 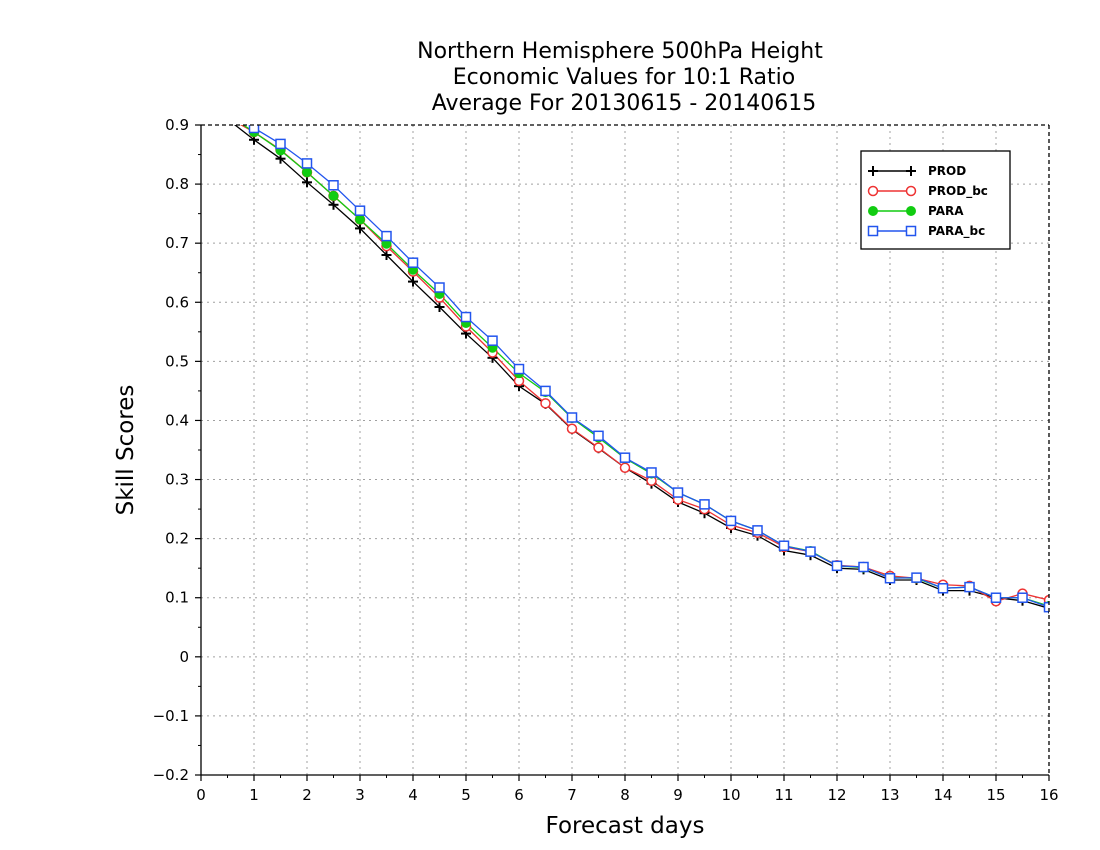 What do you see at coordinates (942, 795) in the screenshot?
I see `x-tick-label: 14` at bounding box center [942, 795].